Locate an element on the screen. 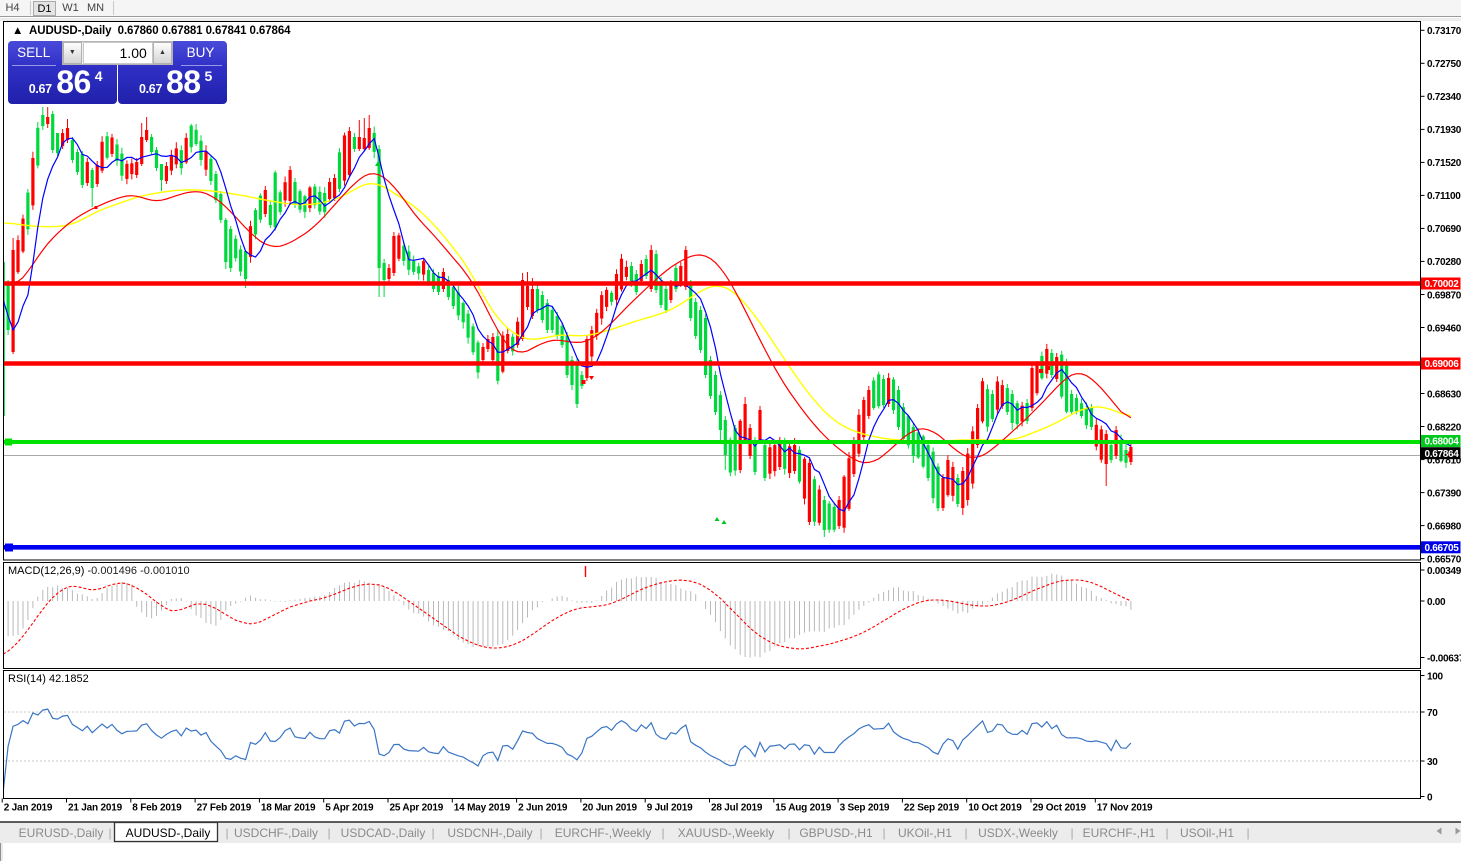 The image size is (1461, 861). svg-text: EURCHF-,H1 is located at coordinates (1119, 833).